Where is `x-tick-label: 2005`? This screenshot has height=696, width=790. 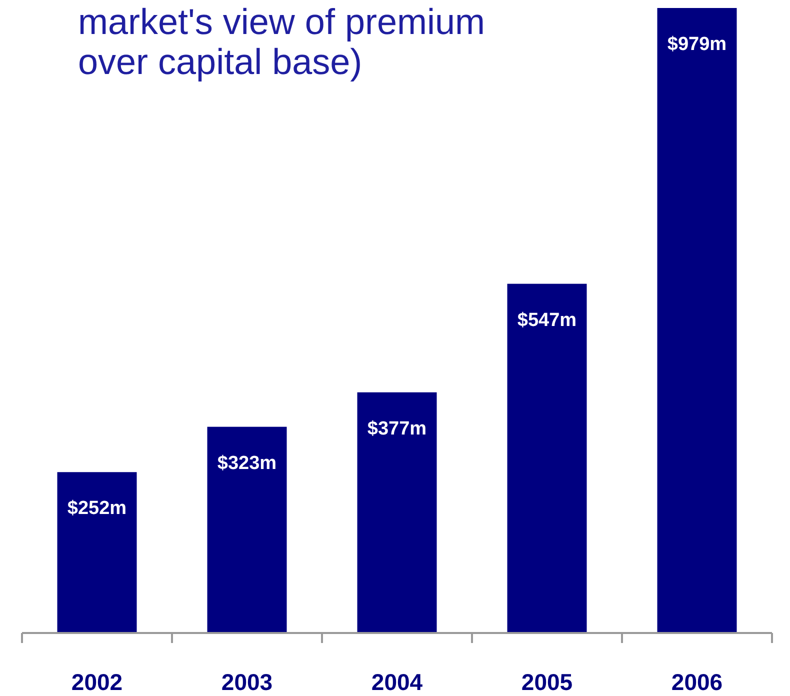
x-tick-label: 2005 is located at coordinates (547, 682).